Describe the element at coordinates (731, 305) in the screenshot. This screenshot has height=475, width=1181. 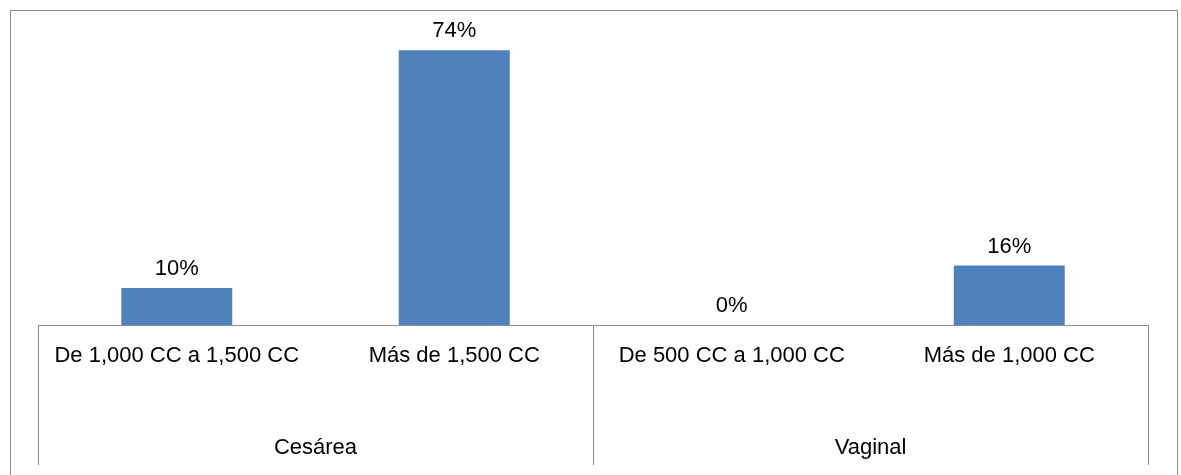
I see `data-label: 0%` at that location.